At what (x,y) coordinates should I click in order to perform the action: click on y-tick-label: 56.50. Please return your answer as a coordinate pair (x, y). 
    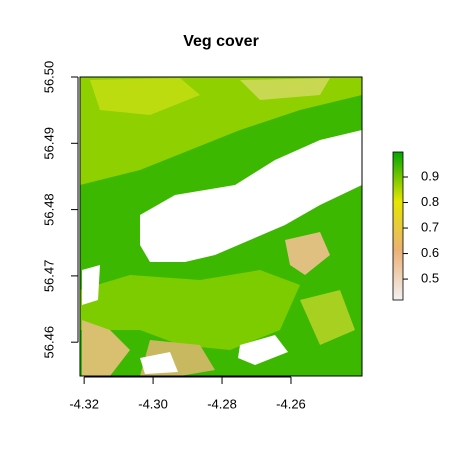
    Looking at the image, I should click on (48, 77).